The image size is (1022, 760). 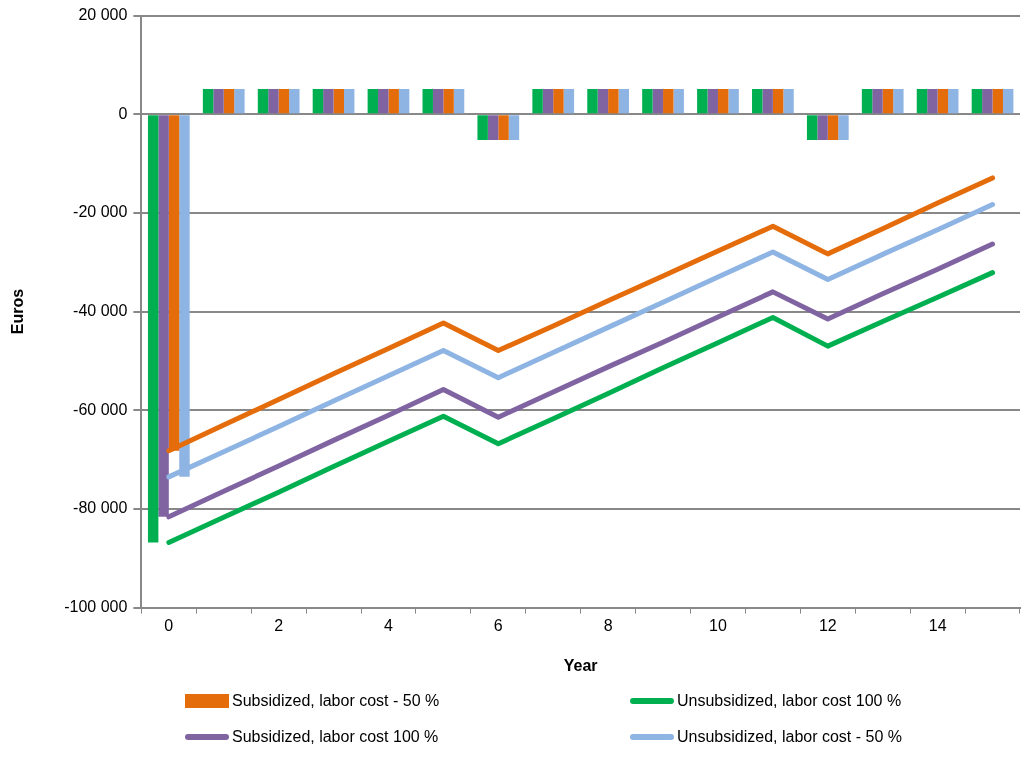 I want to click on x-axis-title: Year, so click(x=580, y=665).